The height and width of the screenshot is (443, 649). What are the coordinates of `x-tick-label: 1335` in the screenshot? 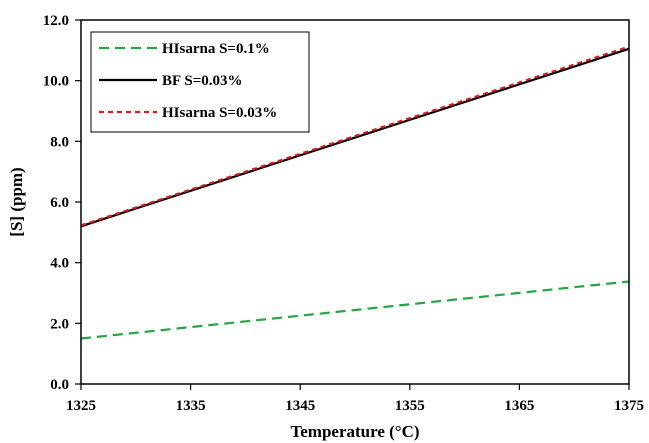 It's located at (191, 406).